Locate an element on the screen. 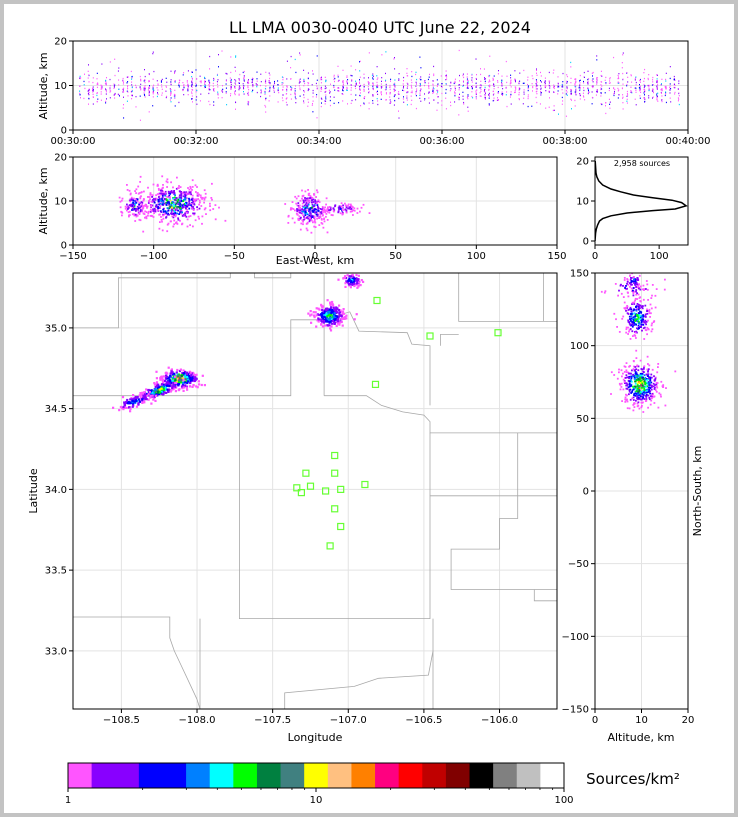 This screenshot has height=817, width=738. colorbar-swatch is located at coordinates (552, 775).